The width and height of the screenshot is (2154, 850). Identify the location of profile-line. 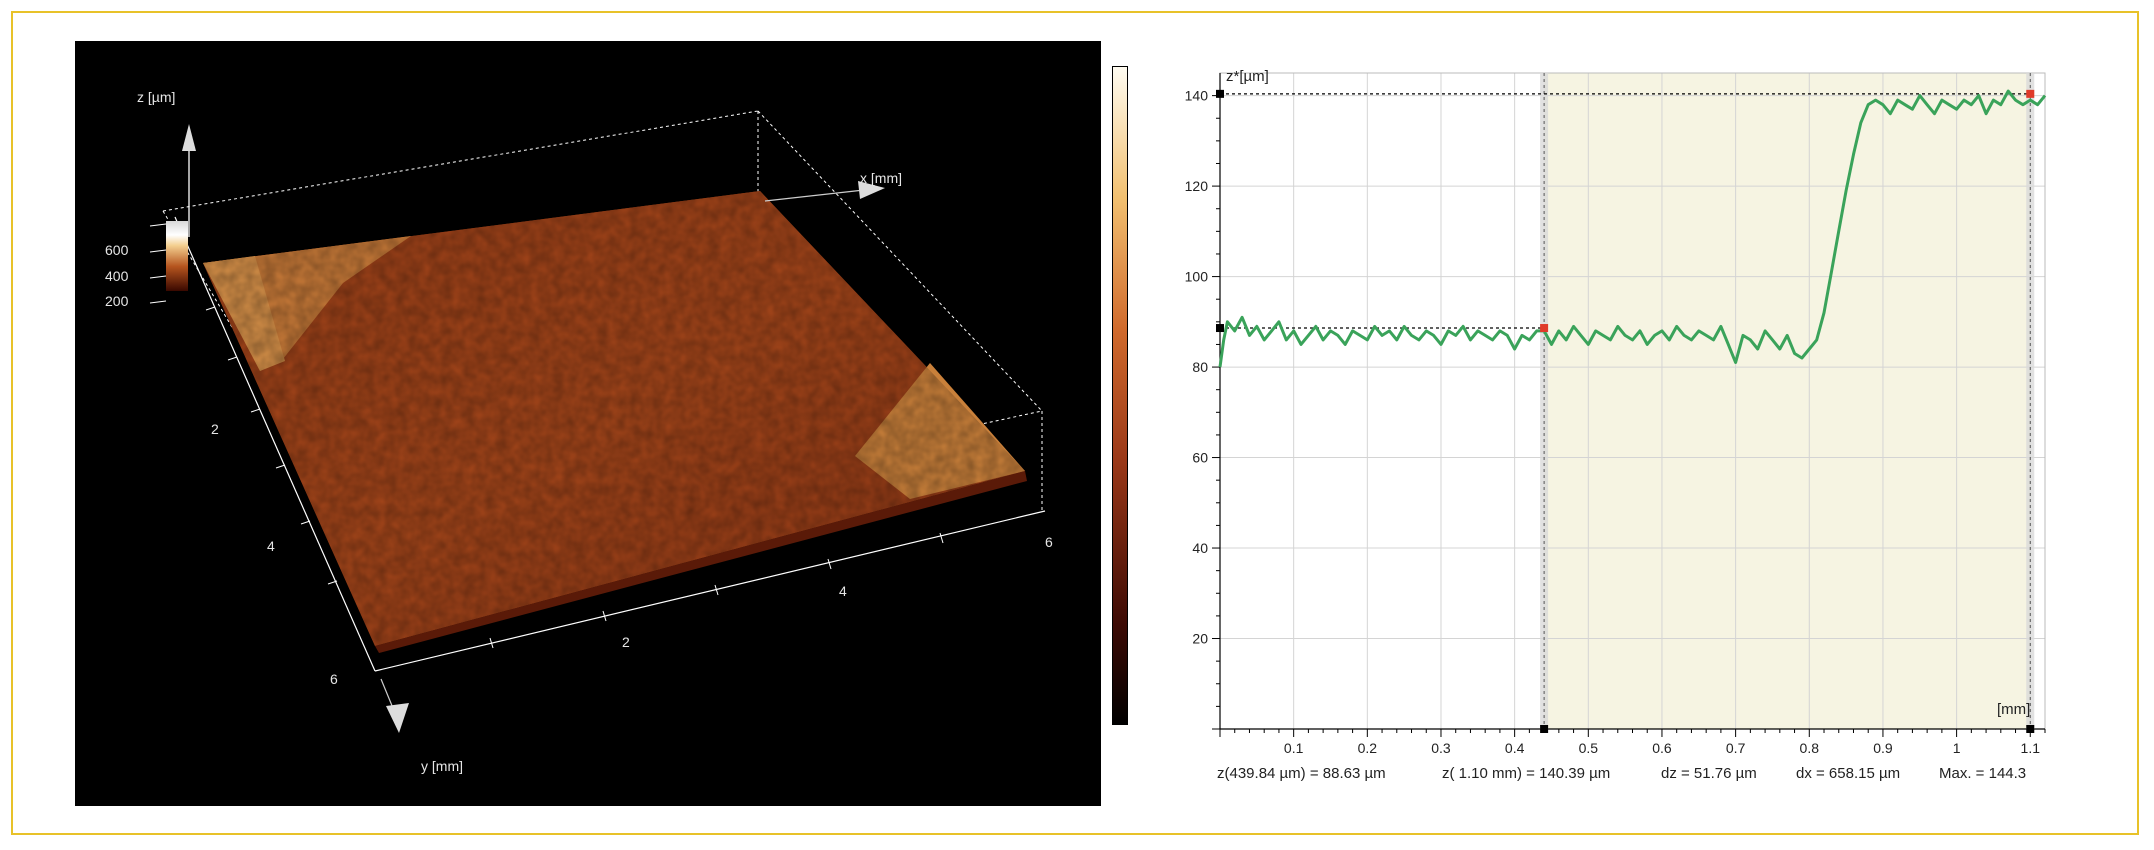
(1632, 228).